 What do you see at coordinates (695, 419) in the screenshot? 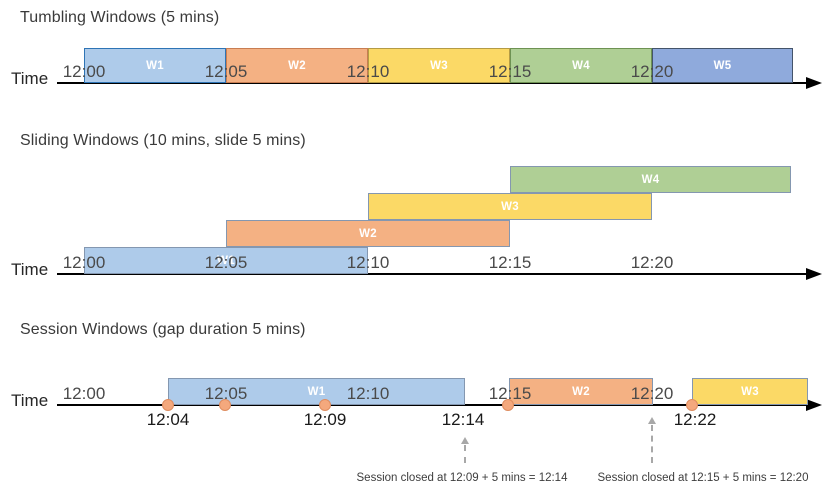
I see `event-time-label: 12:22` at bounding box center [695, 419].